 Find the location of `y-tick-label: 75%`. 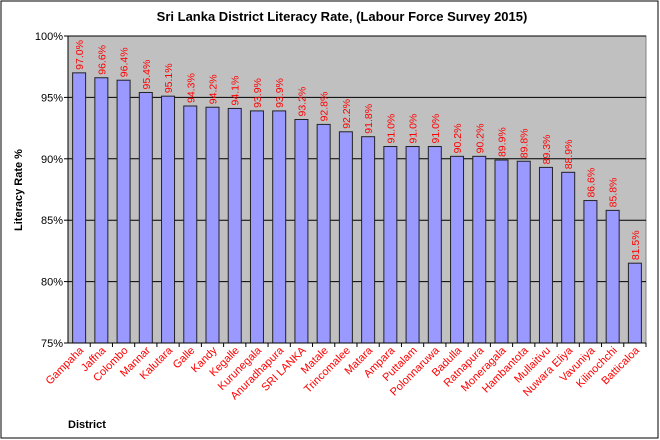

y-tick-label: 75% is located at coordinates (52, 344).